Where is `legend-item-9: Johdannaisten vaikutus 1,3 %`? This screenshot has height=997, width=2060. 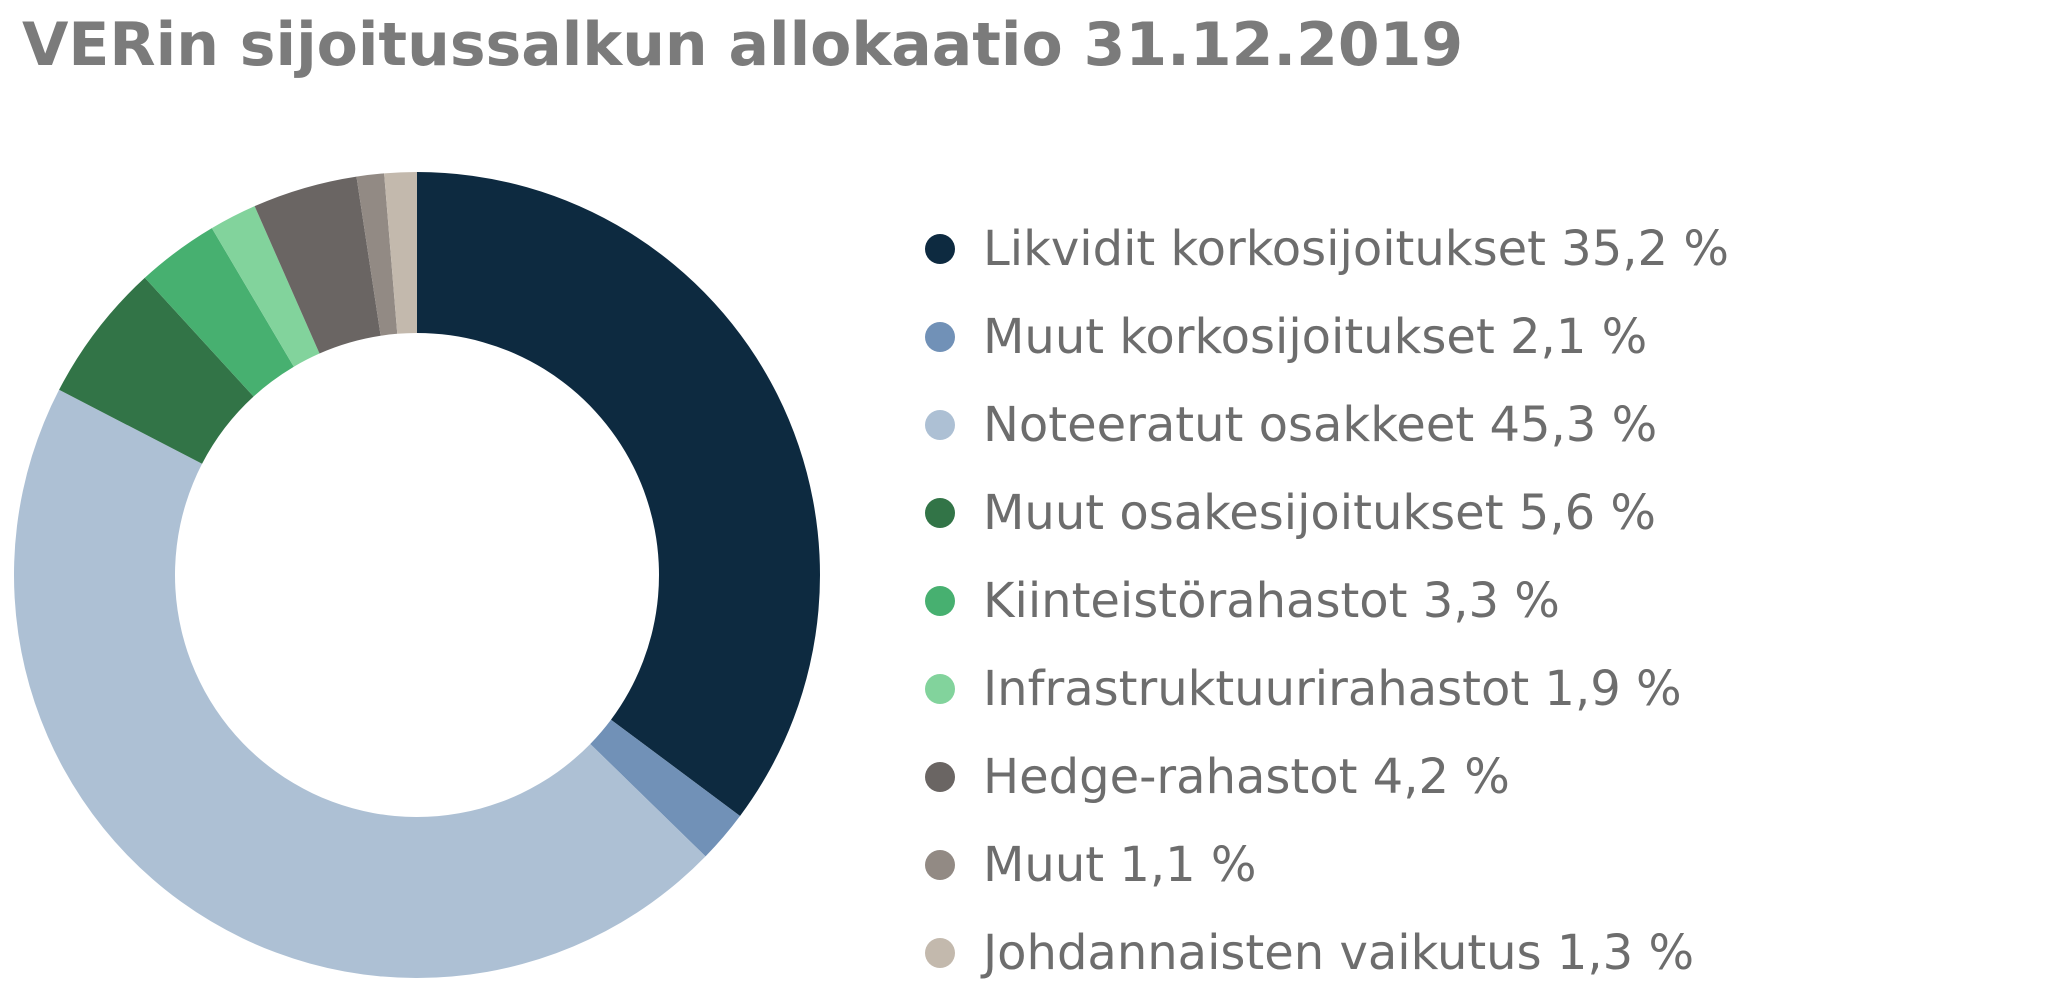
legend-item-9: Johdannaisten vaikutus 1,3 % is located at coordinates (1327, 953).